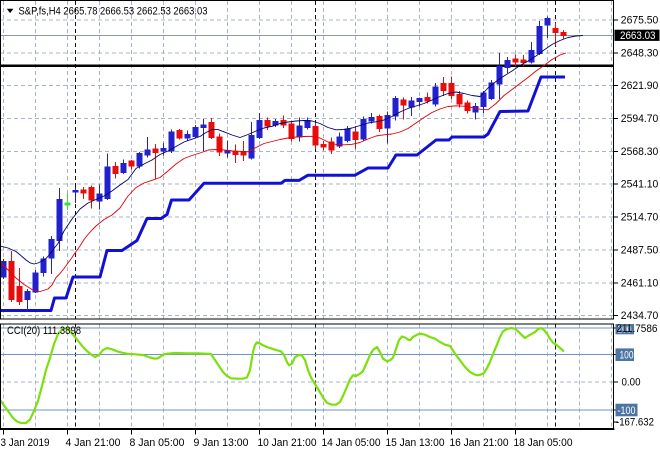 This screenshot has width=660, height=450. Describe the element at coordinates (157, 443) in the screenshot. I see `svg-text: 8 Jan 05:00` at that location.